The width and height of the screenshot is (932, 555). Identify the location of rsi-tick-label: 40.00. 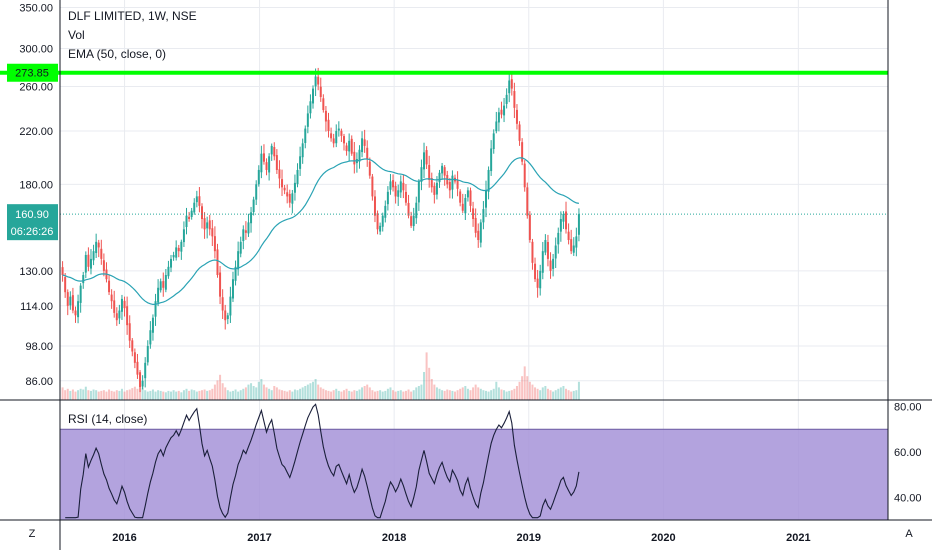
(908, 498).